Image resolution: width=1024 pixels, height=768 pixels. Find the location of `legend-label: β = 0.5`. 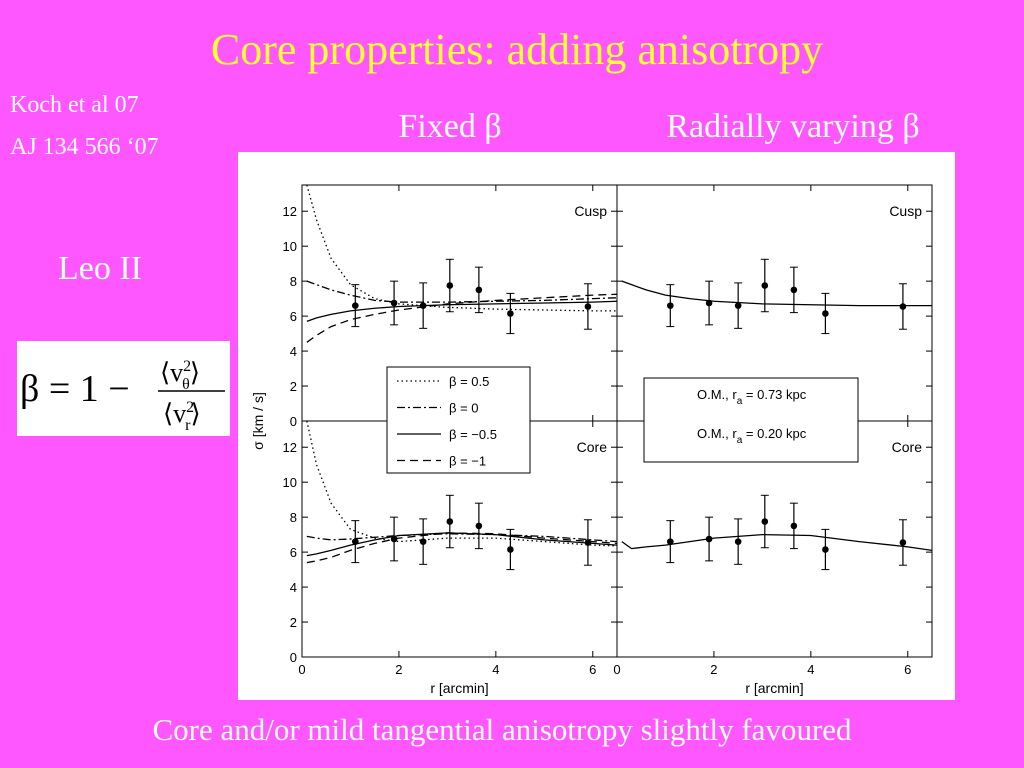

legend-label: β = 0.5 is located at coordinates (469, 381).